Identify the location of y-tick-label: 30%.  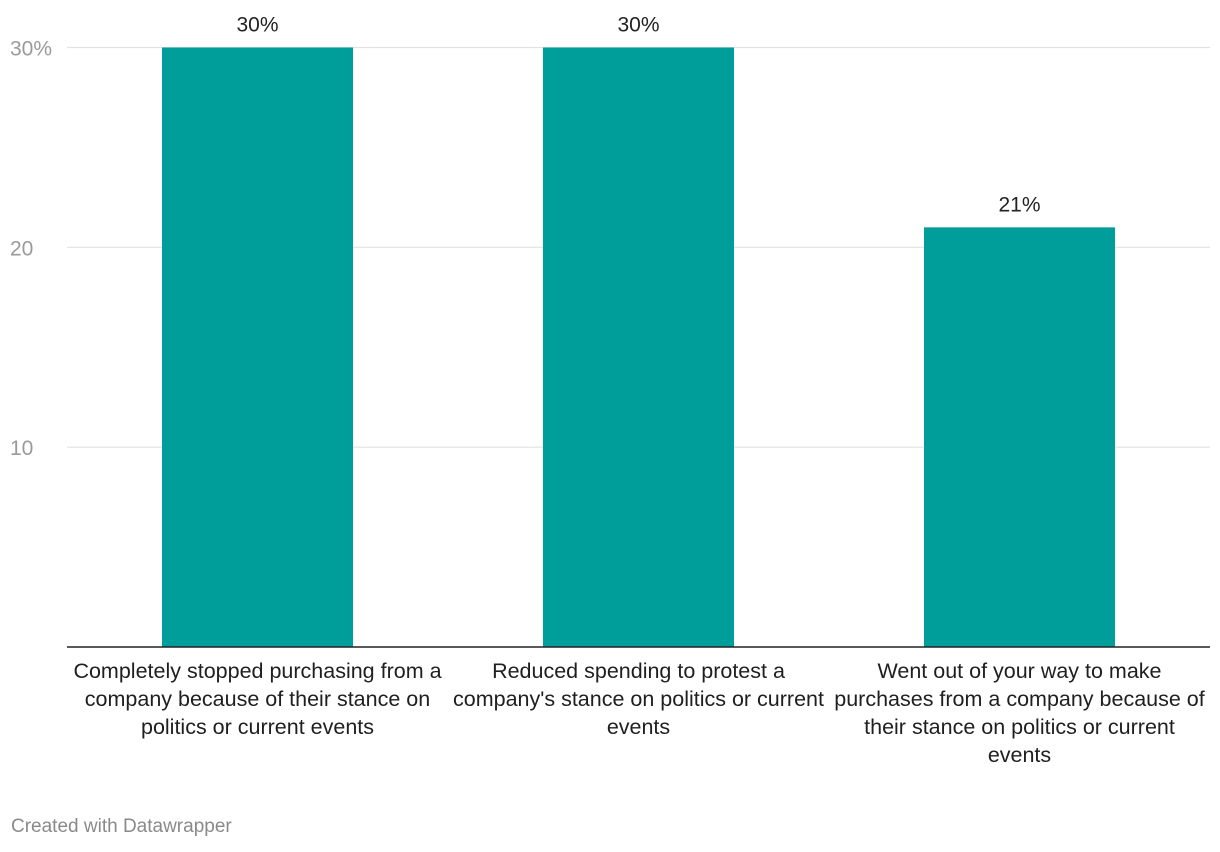
(31, 49).